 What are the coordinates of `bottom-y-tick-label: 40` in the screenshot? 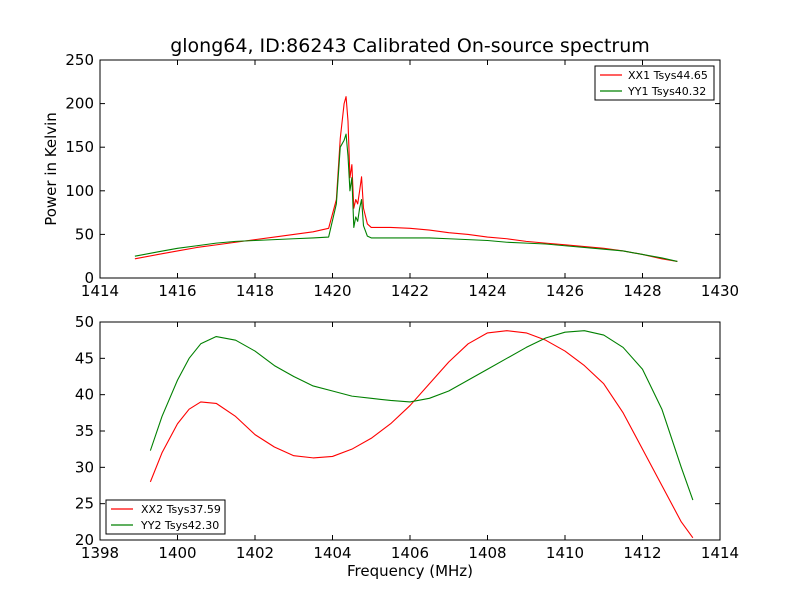 It's located at (84, 395).